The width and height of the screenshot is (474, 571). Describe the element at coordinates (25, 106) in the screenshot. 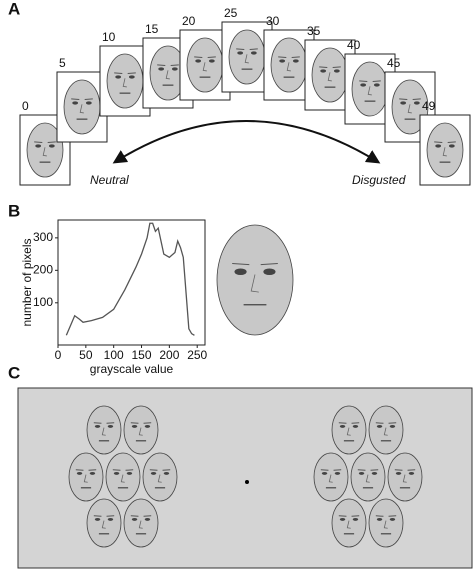

I see `morph-level: 0` at that location.